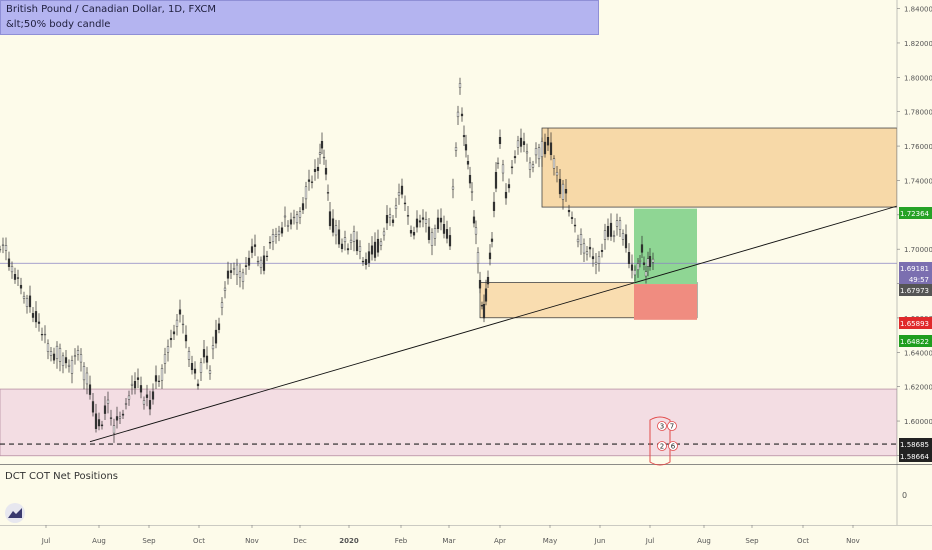  What do you see at coordinates (660, 441) in the screenshot?
I see `event-flag-icon` at bounding box center [660, 441].